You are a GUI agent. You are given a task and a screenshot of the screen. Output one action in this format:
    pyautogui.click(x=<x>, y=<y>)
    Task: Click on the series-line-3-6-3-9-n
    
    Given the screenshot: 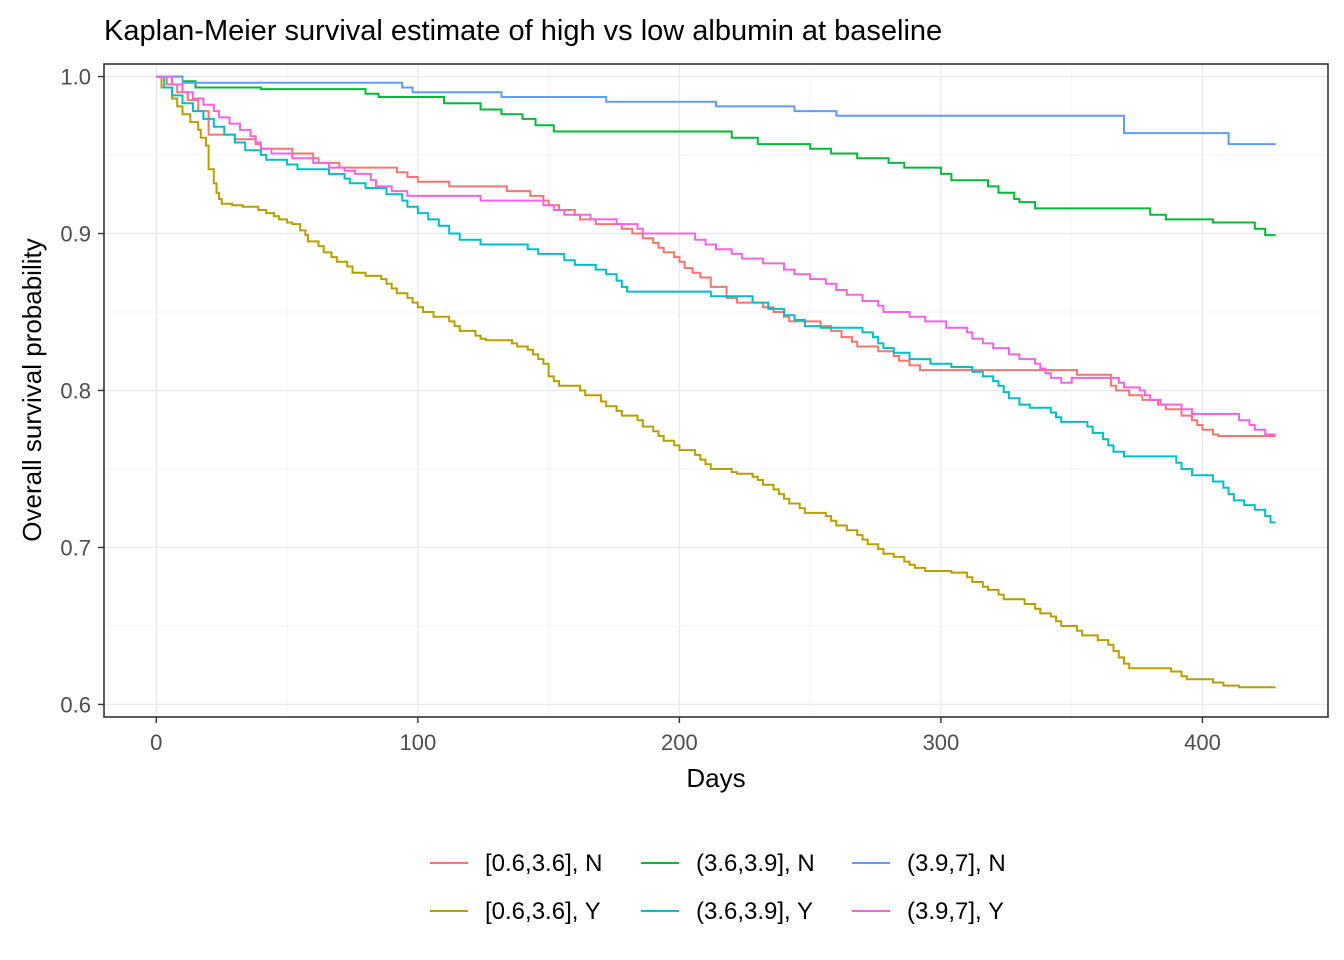 What is the action you would take?
    pyautogui.click(x=716, y=156)
    